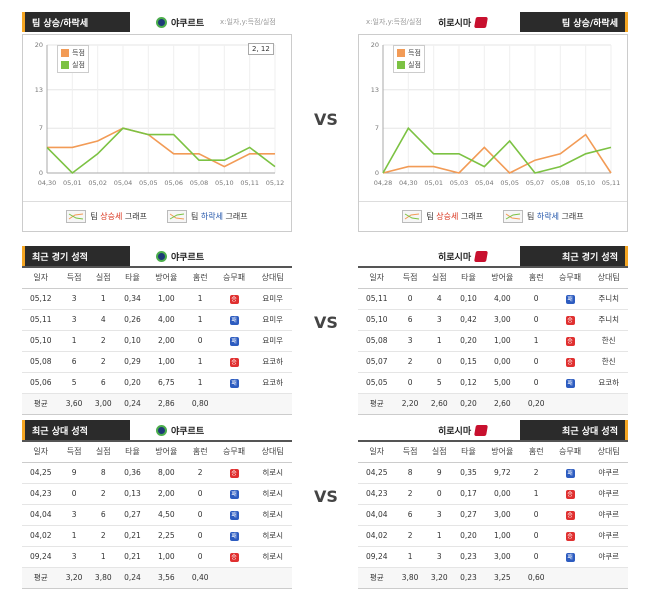 The width and height of the screenshot is (650, 589). I want to click on left-team-header: 야쿠르트, so click(180, 22).